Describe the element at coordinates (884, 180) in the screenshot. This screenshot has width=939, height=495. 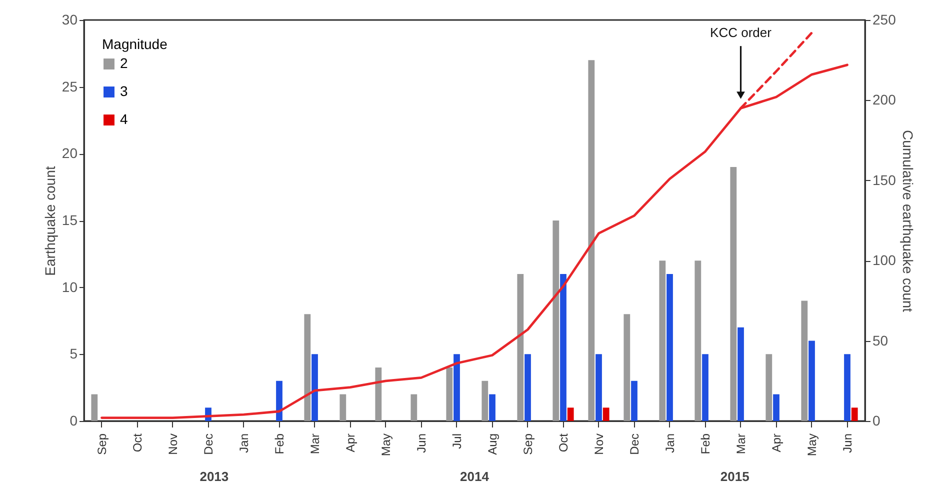
I see `y2-tick-label: 150` at that location.